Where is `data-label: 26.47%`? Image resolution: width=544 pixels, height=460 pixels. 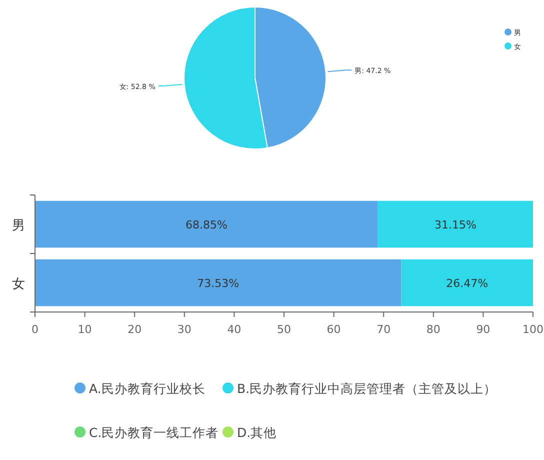
data-label: 26.47% is located at coordinates (467, 283).